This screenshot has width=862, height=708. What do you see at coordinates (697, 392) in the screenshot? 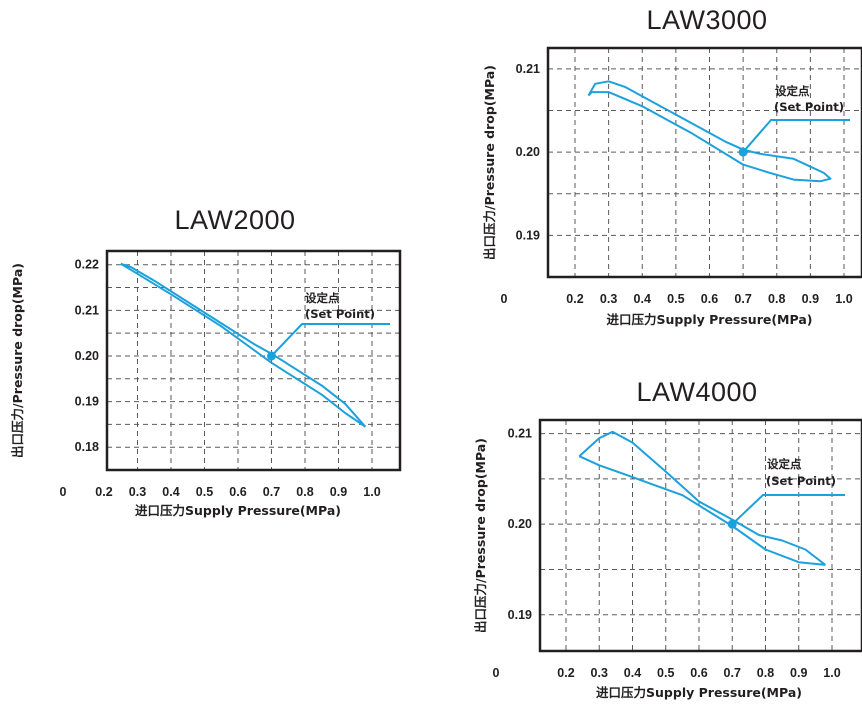
I see `chart-title: LAW4000` at bounding box center [697, 392].